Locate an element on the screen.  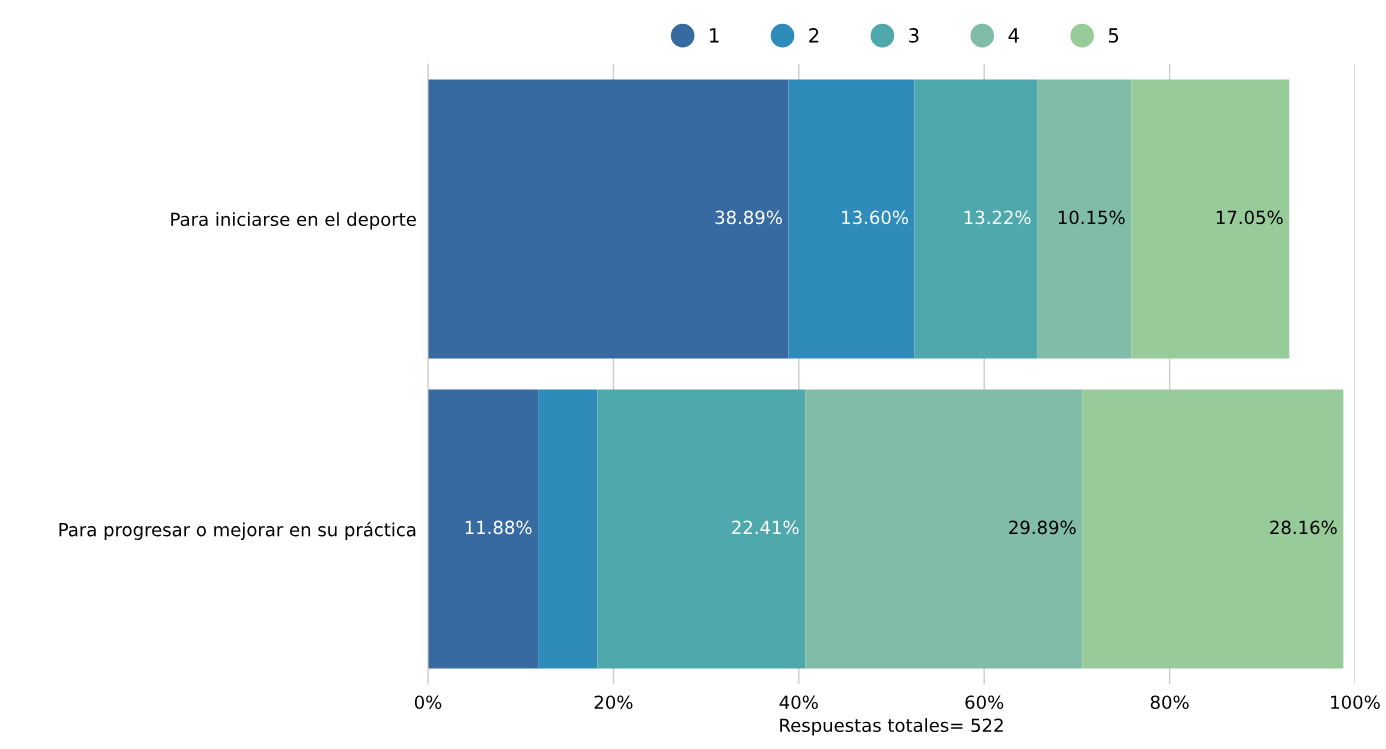
x-tick-label: 100% is located at coordinates (1355, 702).